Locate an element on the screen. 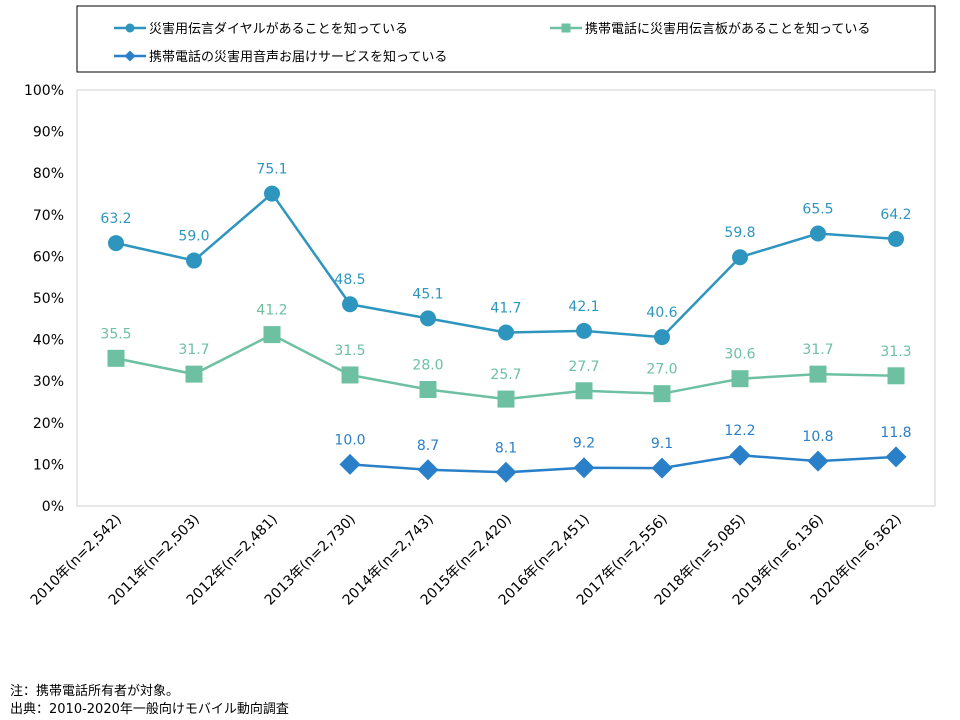 The height and width of the screenshot is (720, 960). footnote: 注：携帯電話所有者が対象。 is located at coordinates (95, 691).